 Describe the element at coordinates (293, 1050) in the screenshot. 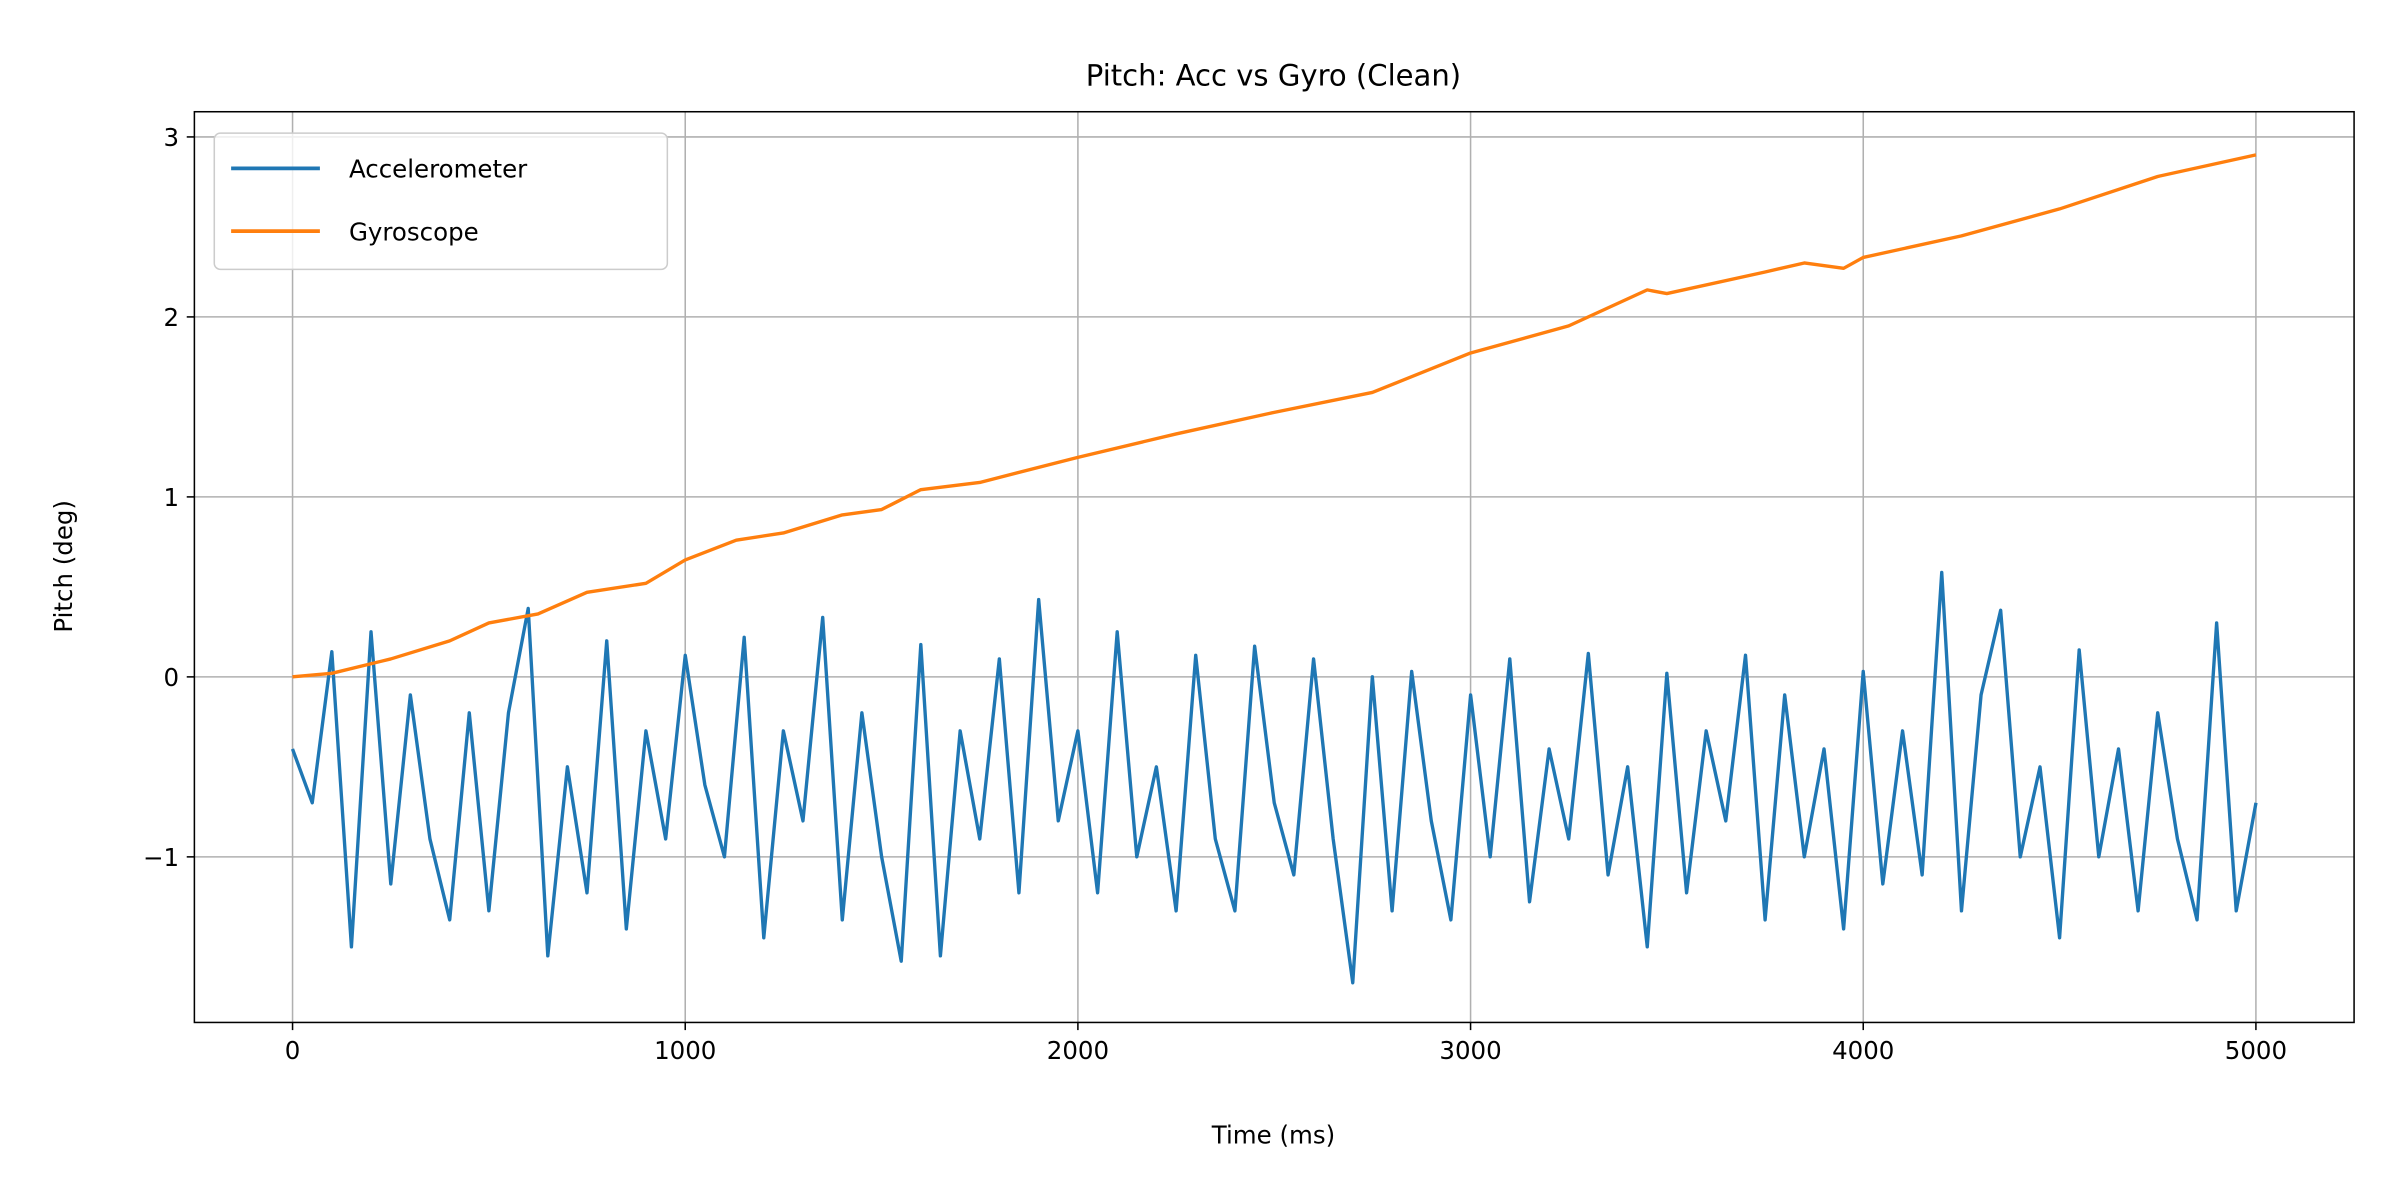

I see `x-tick-label: 0` at that location.